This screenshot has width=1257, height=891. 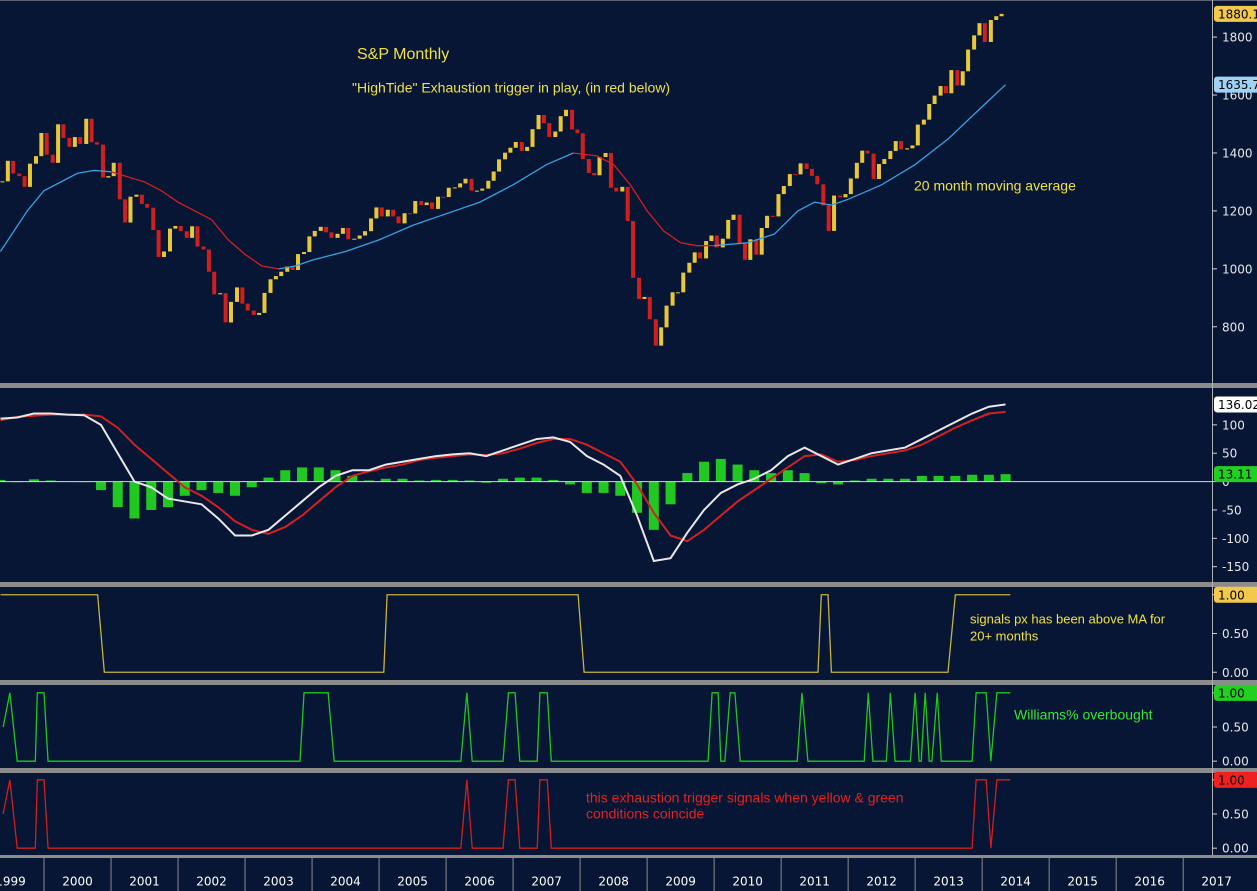 I want to click on y-tick-label: -150, so click(x=1235, y=567).